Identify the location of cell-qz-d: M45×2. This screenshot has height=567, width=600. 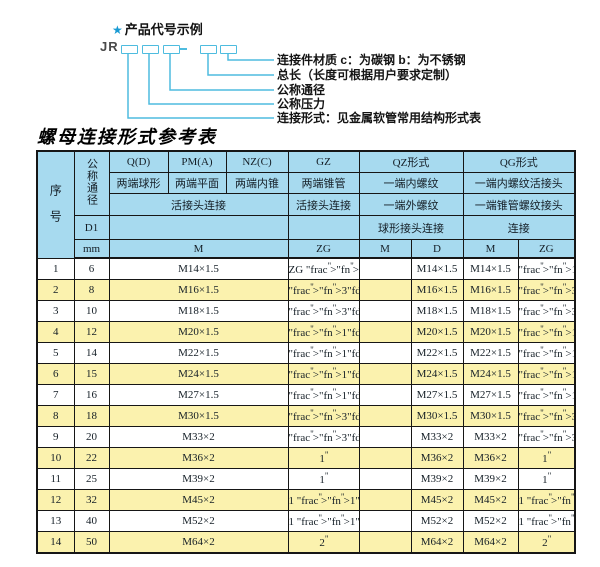
(437, 500).